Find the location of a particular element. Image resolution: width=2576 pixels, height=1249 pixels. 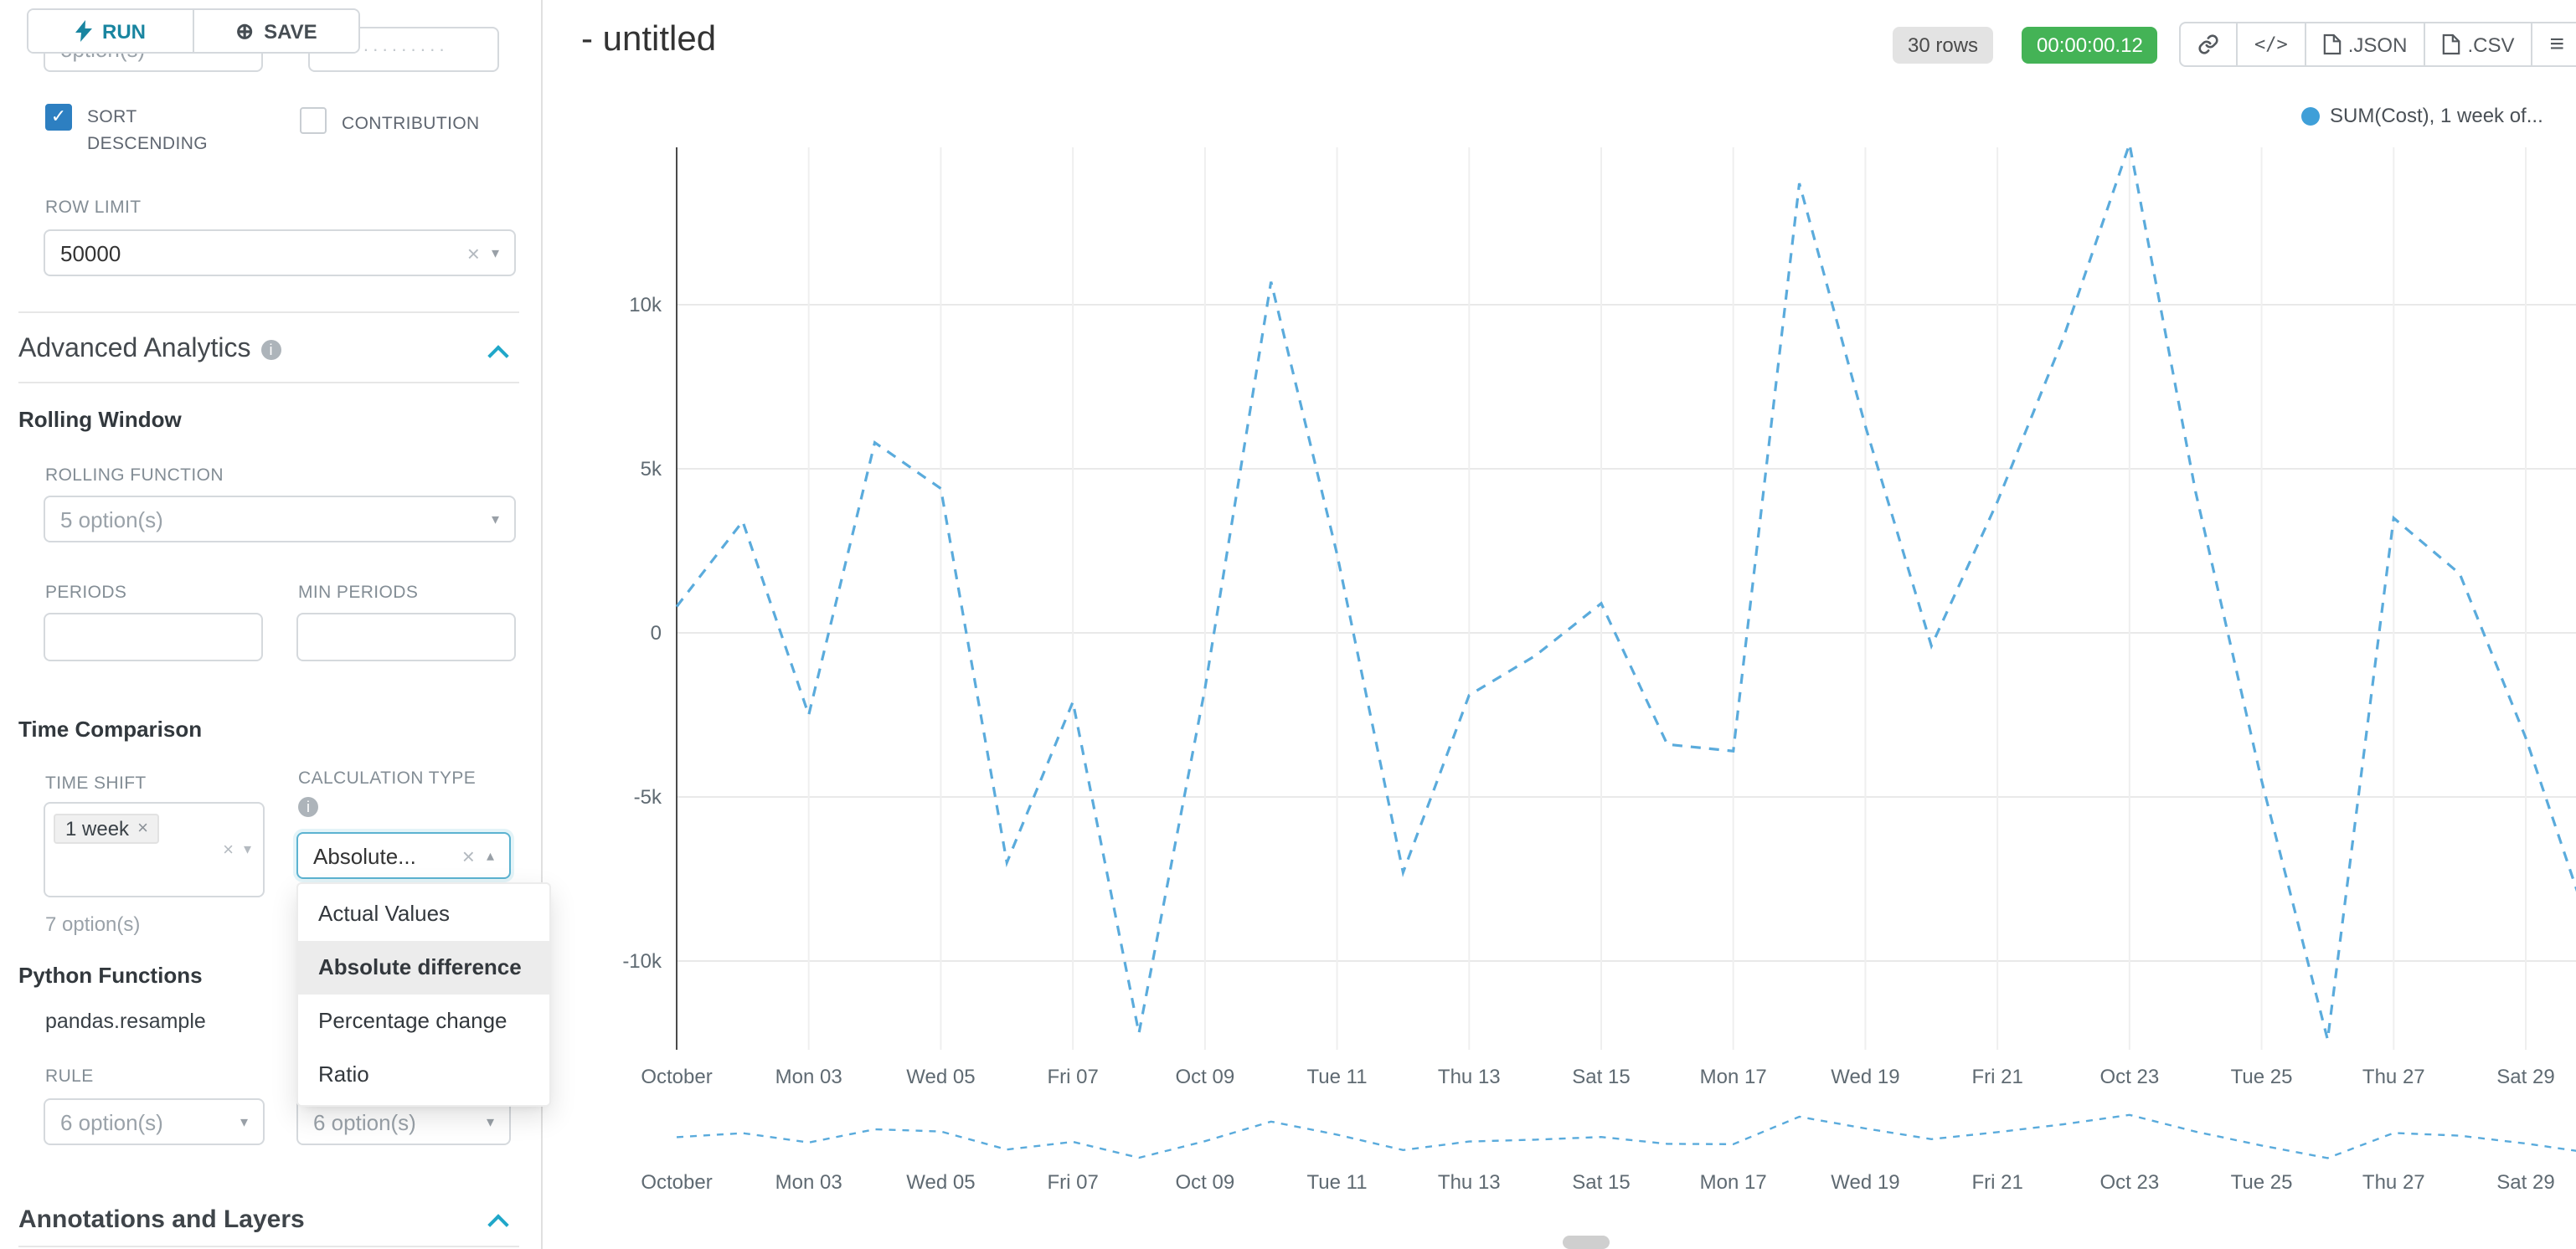

svg-text: Thu 13 is located at coordinates (1469, 1182).